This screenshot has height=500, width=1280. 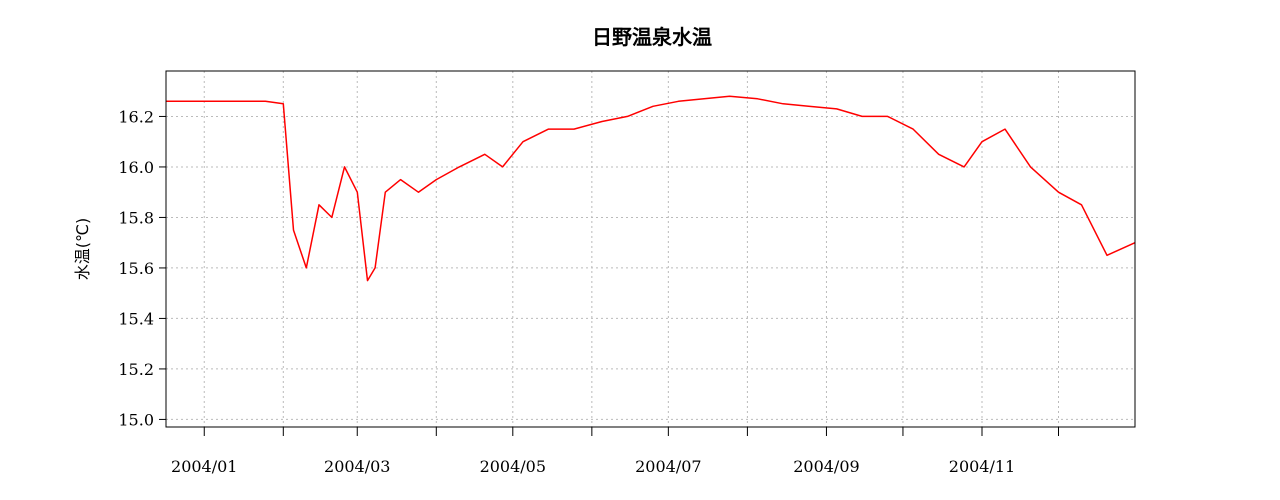 What do you see at coordinates (513, 466) in the screenshot?
I see `x-tick-label: 2004/05` at bounding box center [513, 466].